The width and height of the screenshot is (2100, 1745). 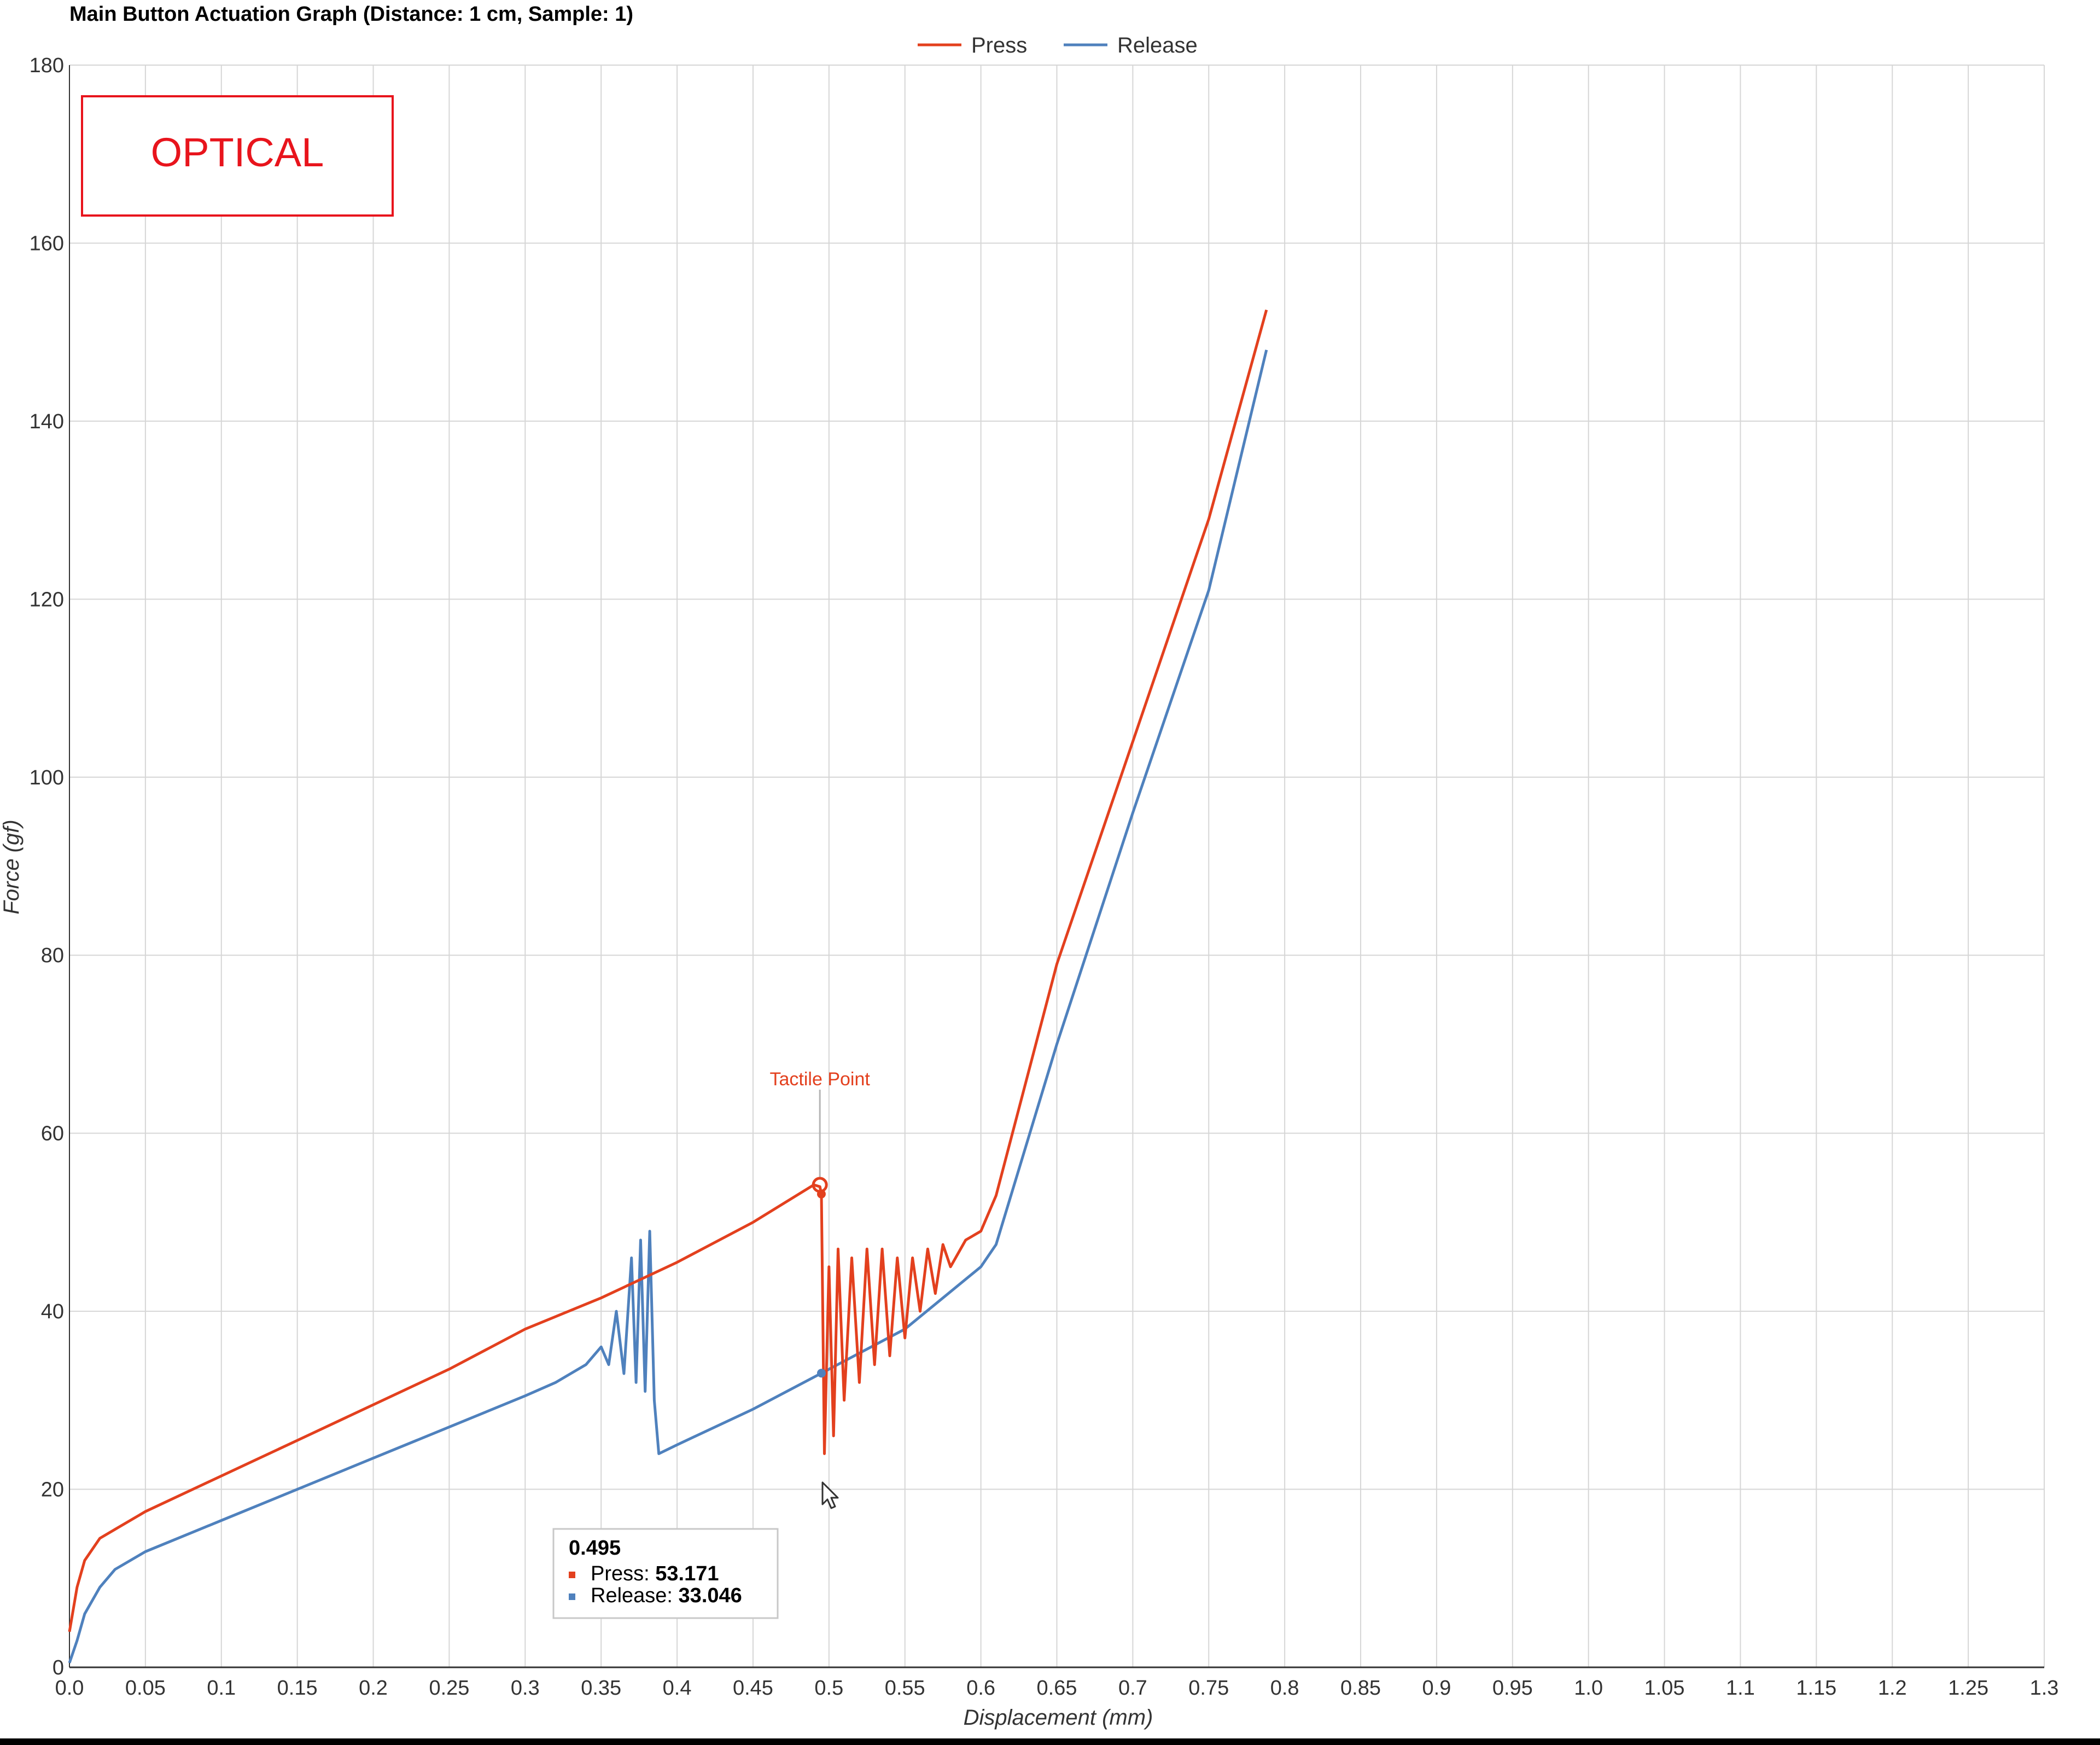 I want to click on tooltip-press-row: Press: 53.171, so click(x=655, y=1573).